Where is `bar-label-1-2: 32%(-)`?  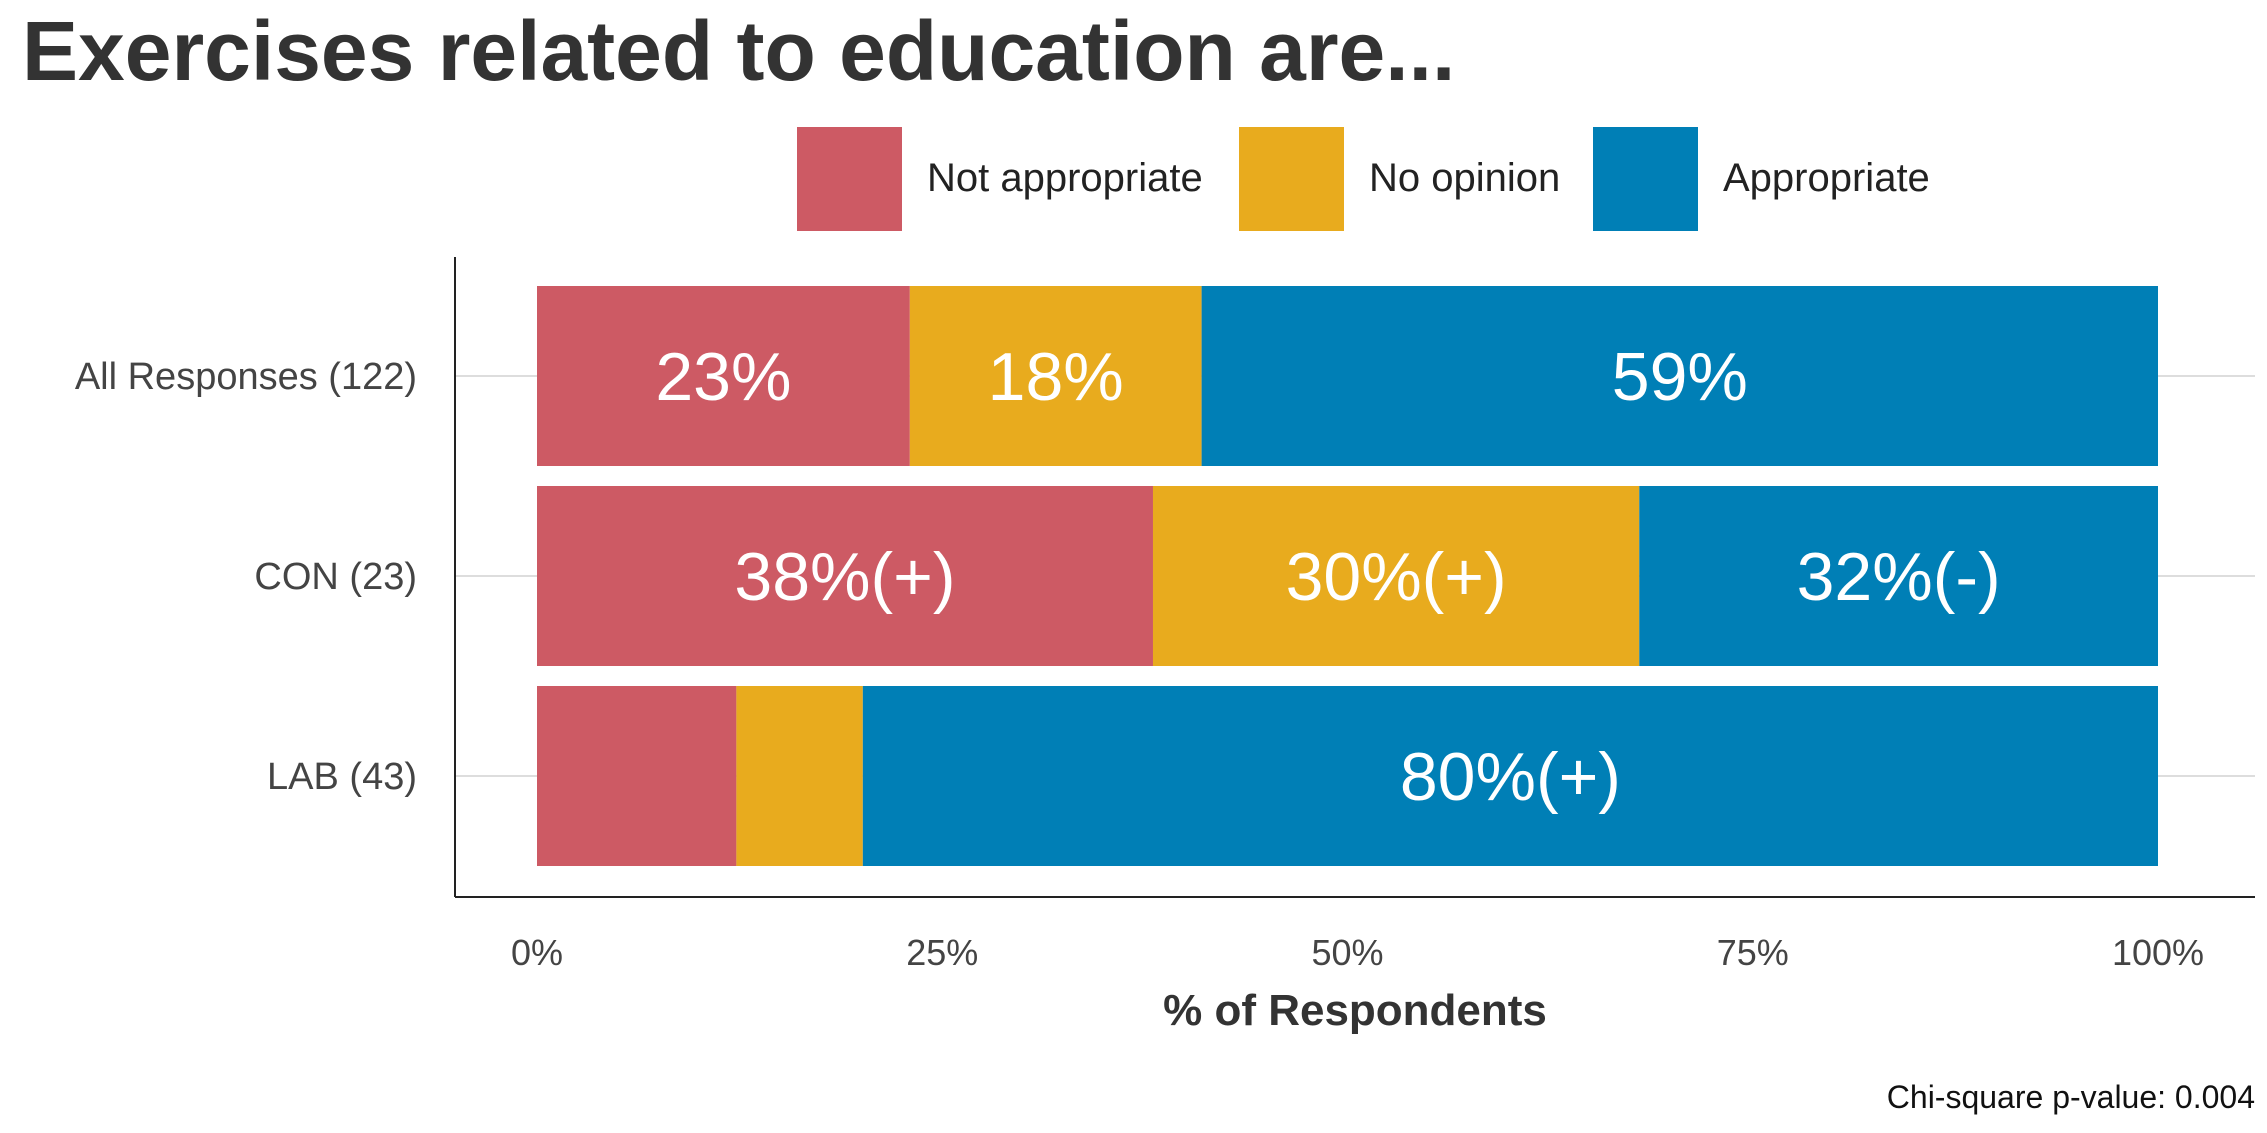
bar-label-1-2: 32%(-) is located at coordinates (1899, 577).